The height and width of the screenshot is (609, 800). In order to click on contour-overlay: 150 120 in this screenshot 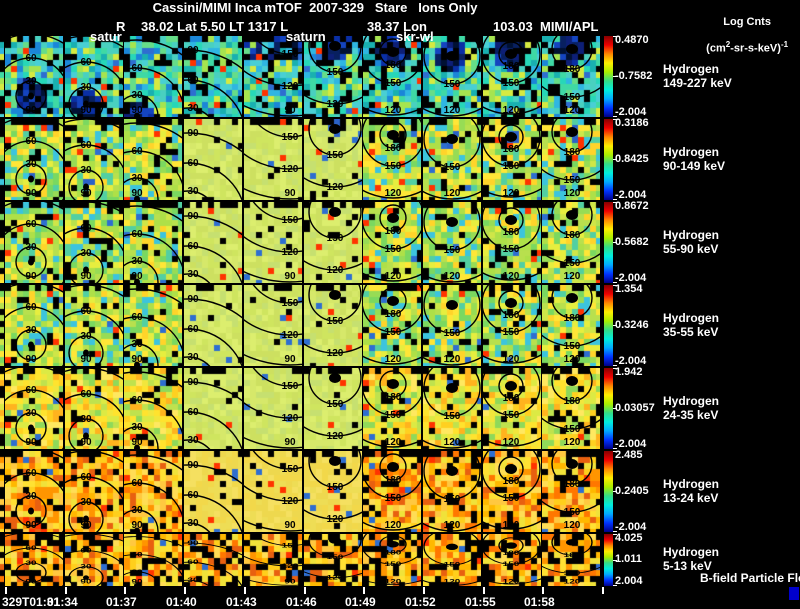, I will do `click(452, 159)`.